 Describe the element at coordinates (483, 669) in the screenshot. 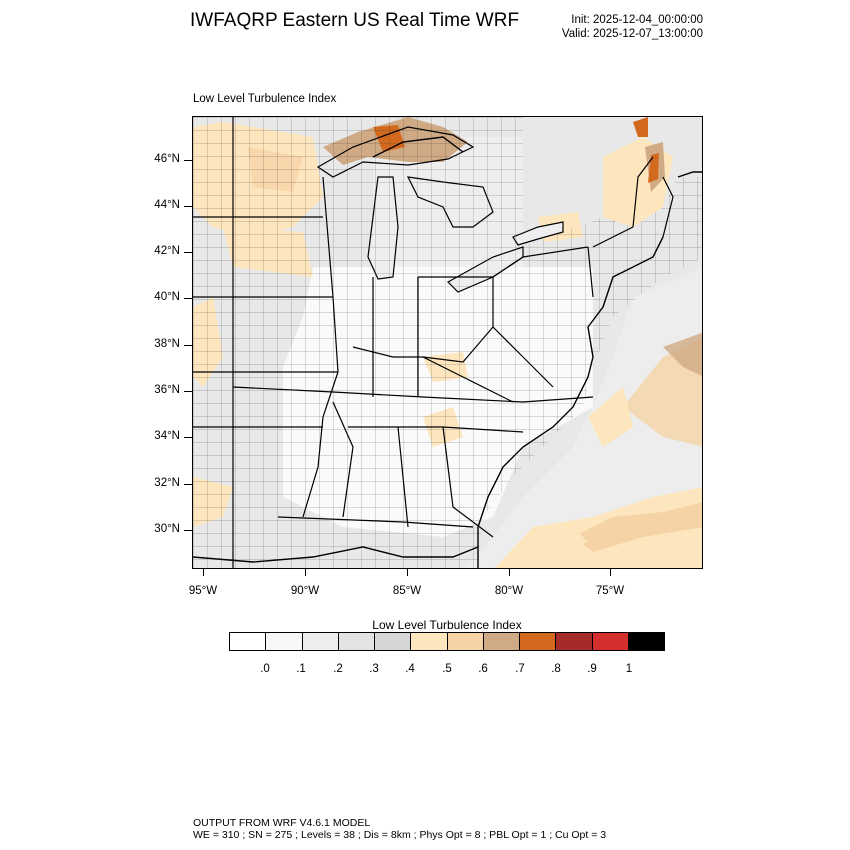

I see `legend-tick-label: .6` at that location.